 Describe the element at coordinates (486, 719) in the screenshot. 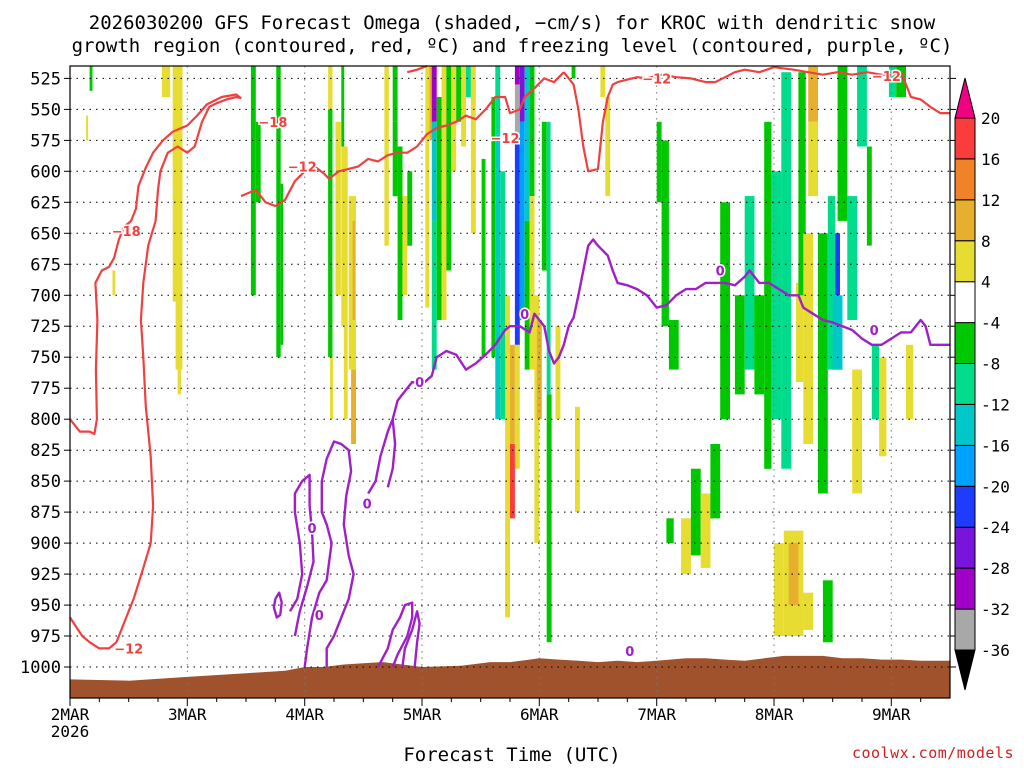

I see `x-axis: 2MAR 3MAR 4MAR 5MAR 6MAR 7MAR 8MAR 9MAR 2026` at that location.